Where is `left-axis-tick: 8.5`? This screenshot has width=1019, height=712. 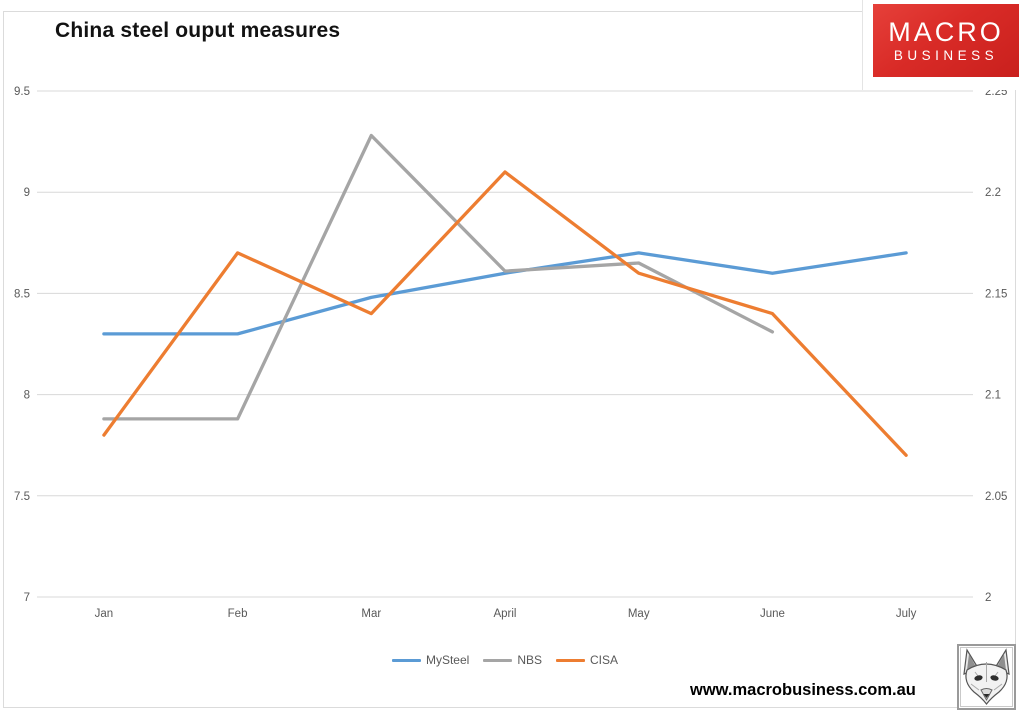
left-axis-tick: 8.5 is located at coordinates (22, 294).